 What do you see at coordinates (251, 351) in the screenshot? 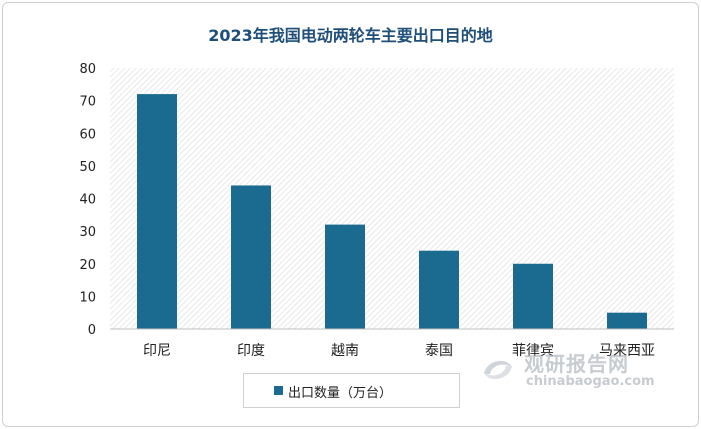
I see `x-tick-label: 印度` at bounding box center [251, 351].